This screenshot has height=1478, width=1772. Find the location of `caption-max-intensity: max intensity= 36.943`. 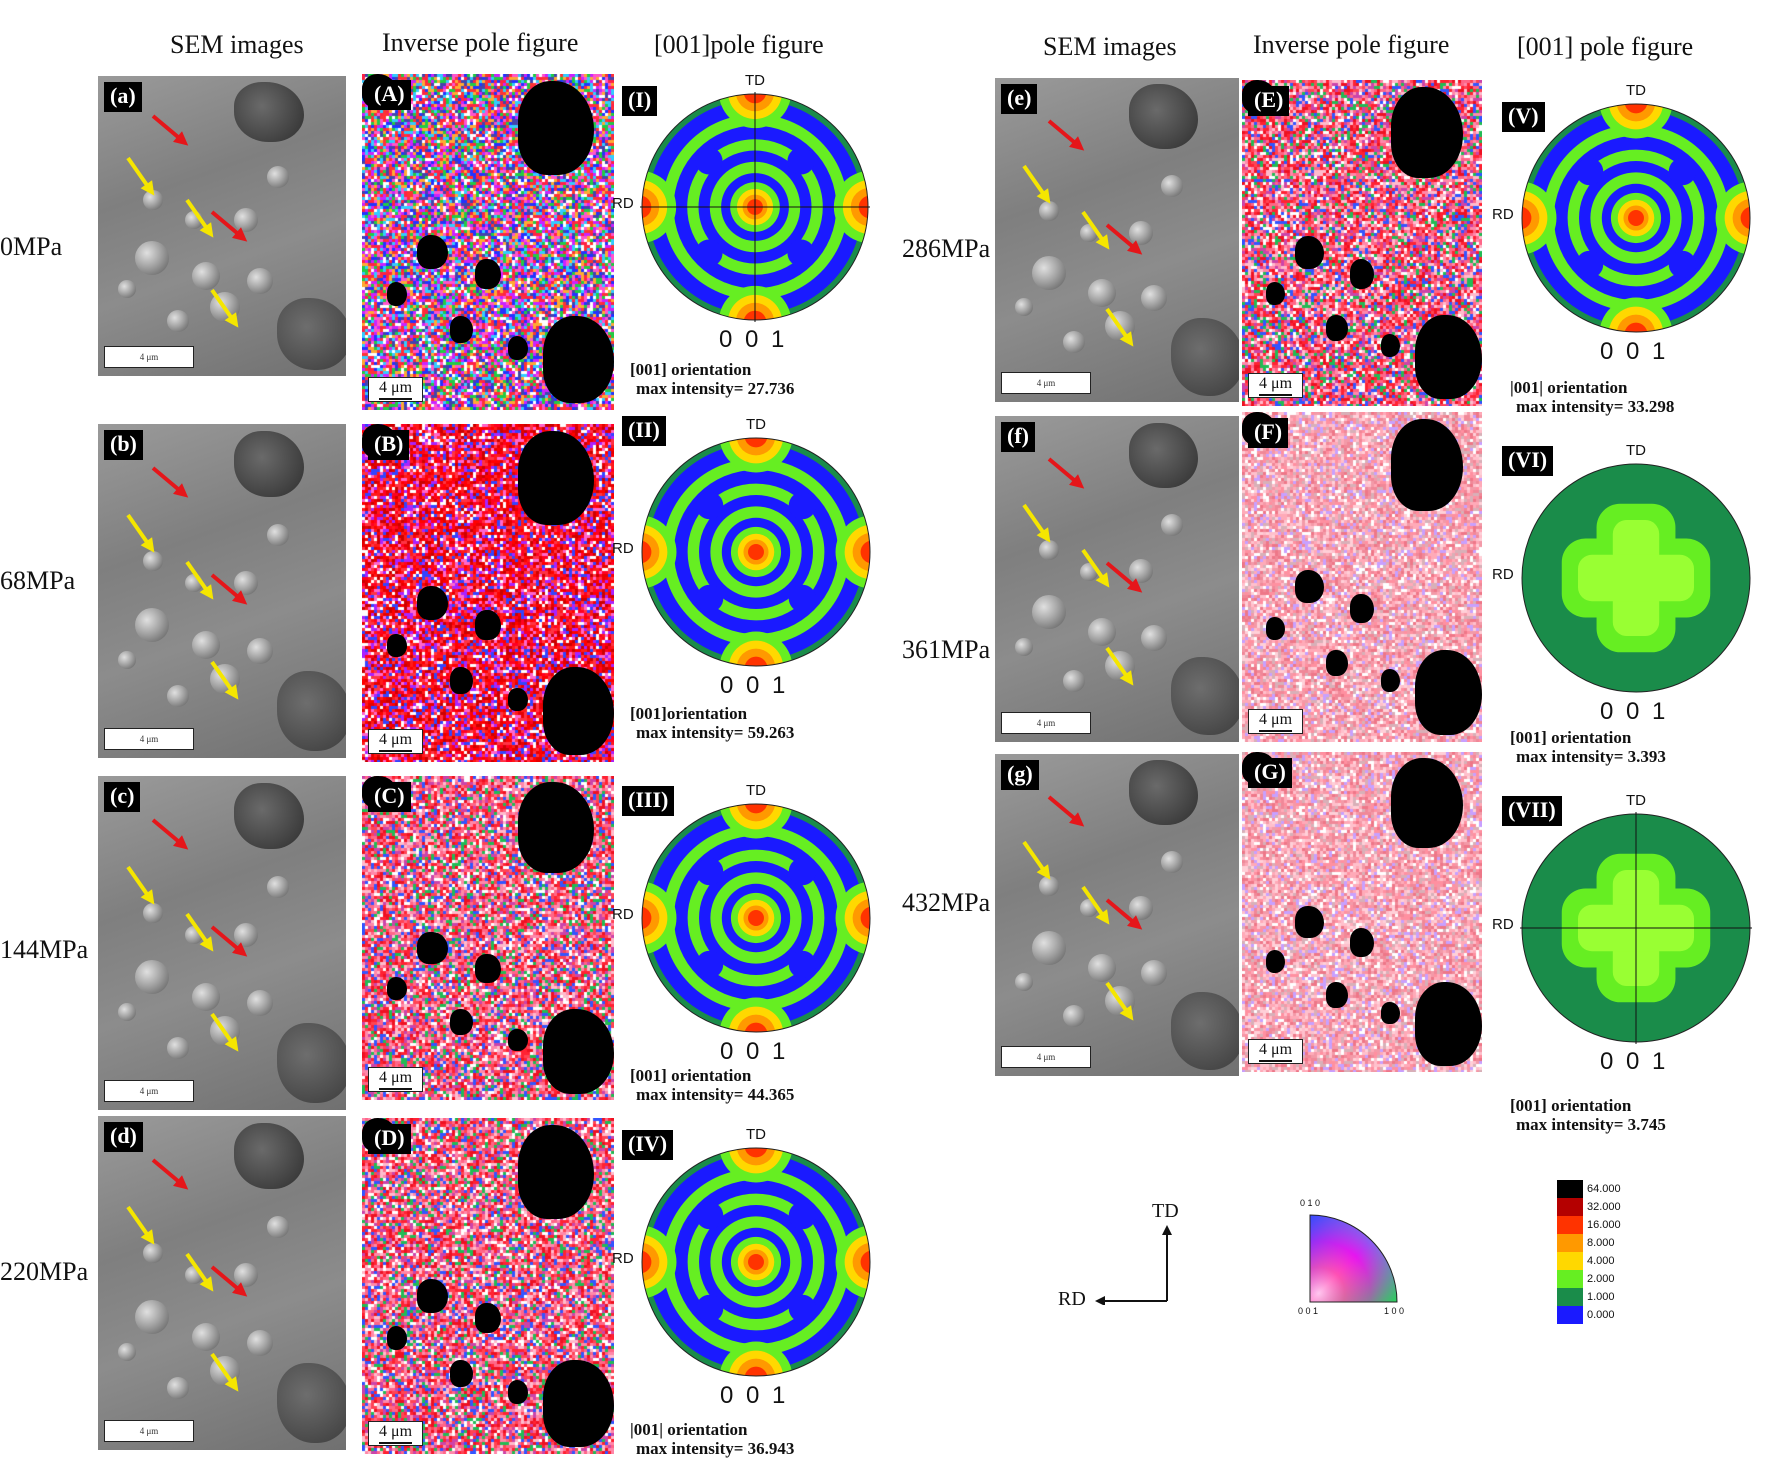

caption-max-intensity: max intensity= 36.943 is located at coordinates (715, 1448).